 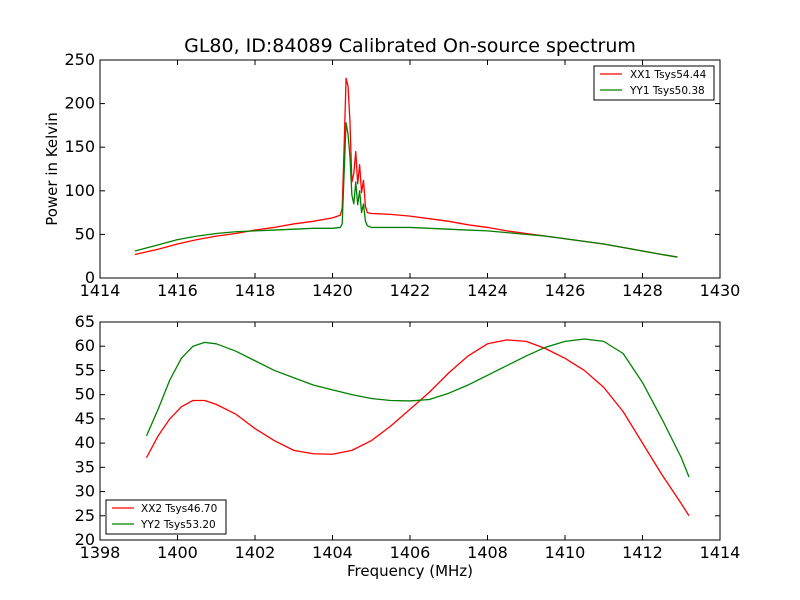 What do you see at coordinates (177, 290) in the screenshot?
I see `top-x-tick-label: 1416` at bounding box center [177, 290].